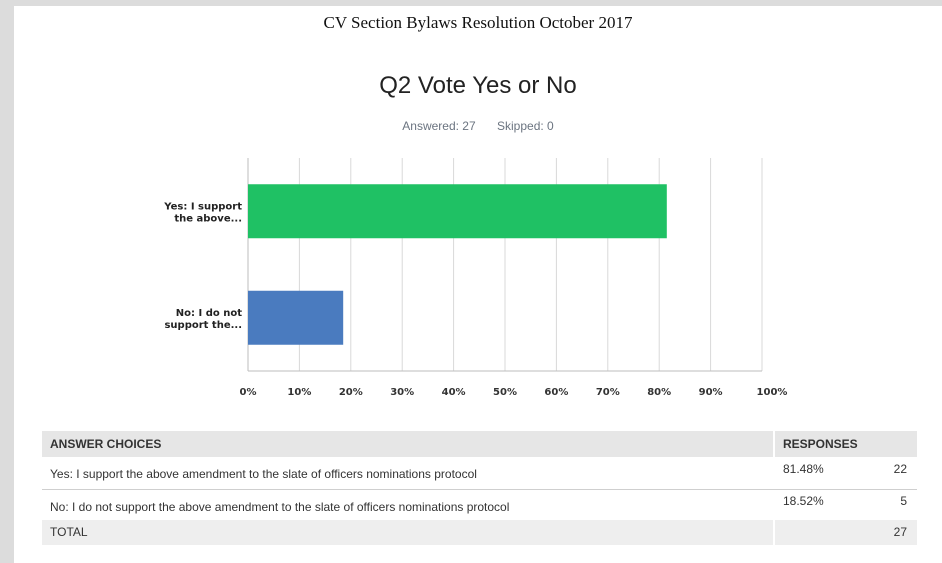  What do you see at coordinates (900, 469) in the screenshot?
I see `response-count: 22` at bounding box center [900, 469].